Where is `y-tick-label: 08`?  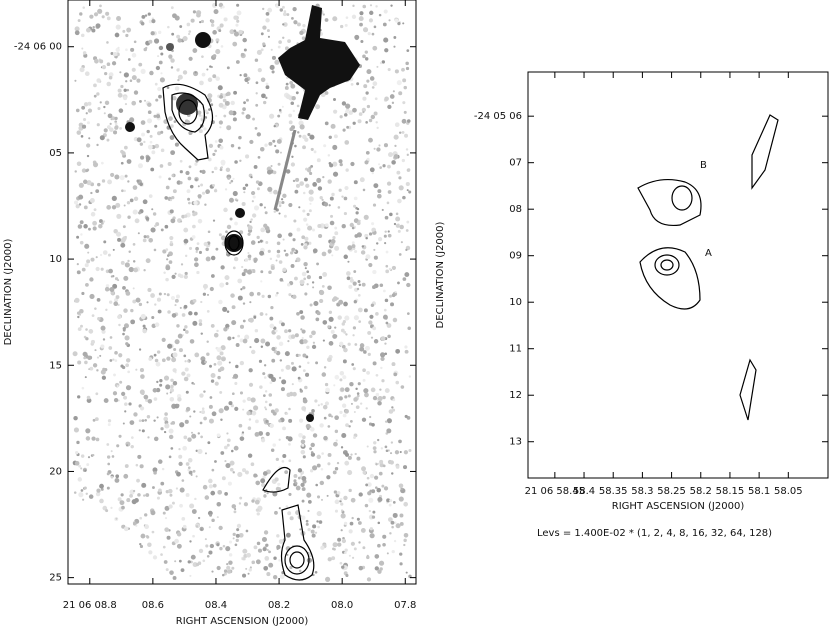 y-tick-label: 08 is located at coordinates (515, 209).